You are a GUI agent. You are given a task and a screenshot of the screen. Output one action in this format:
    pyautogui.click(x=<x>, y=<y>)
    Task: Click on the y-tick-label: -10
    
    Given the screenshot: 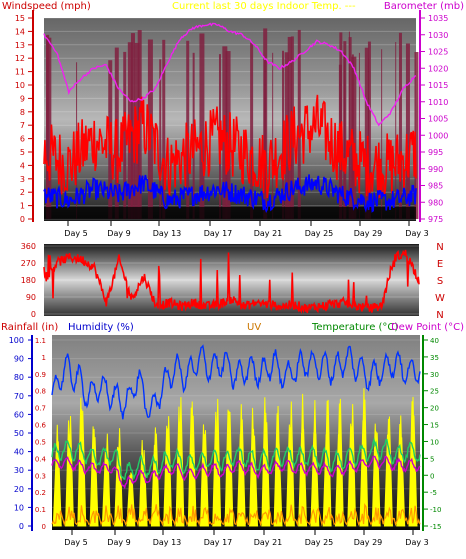 What is the action you would take?
    pyautogui.click(x=435, y=510)
    